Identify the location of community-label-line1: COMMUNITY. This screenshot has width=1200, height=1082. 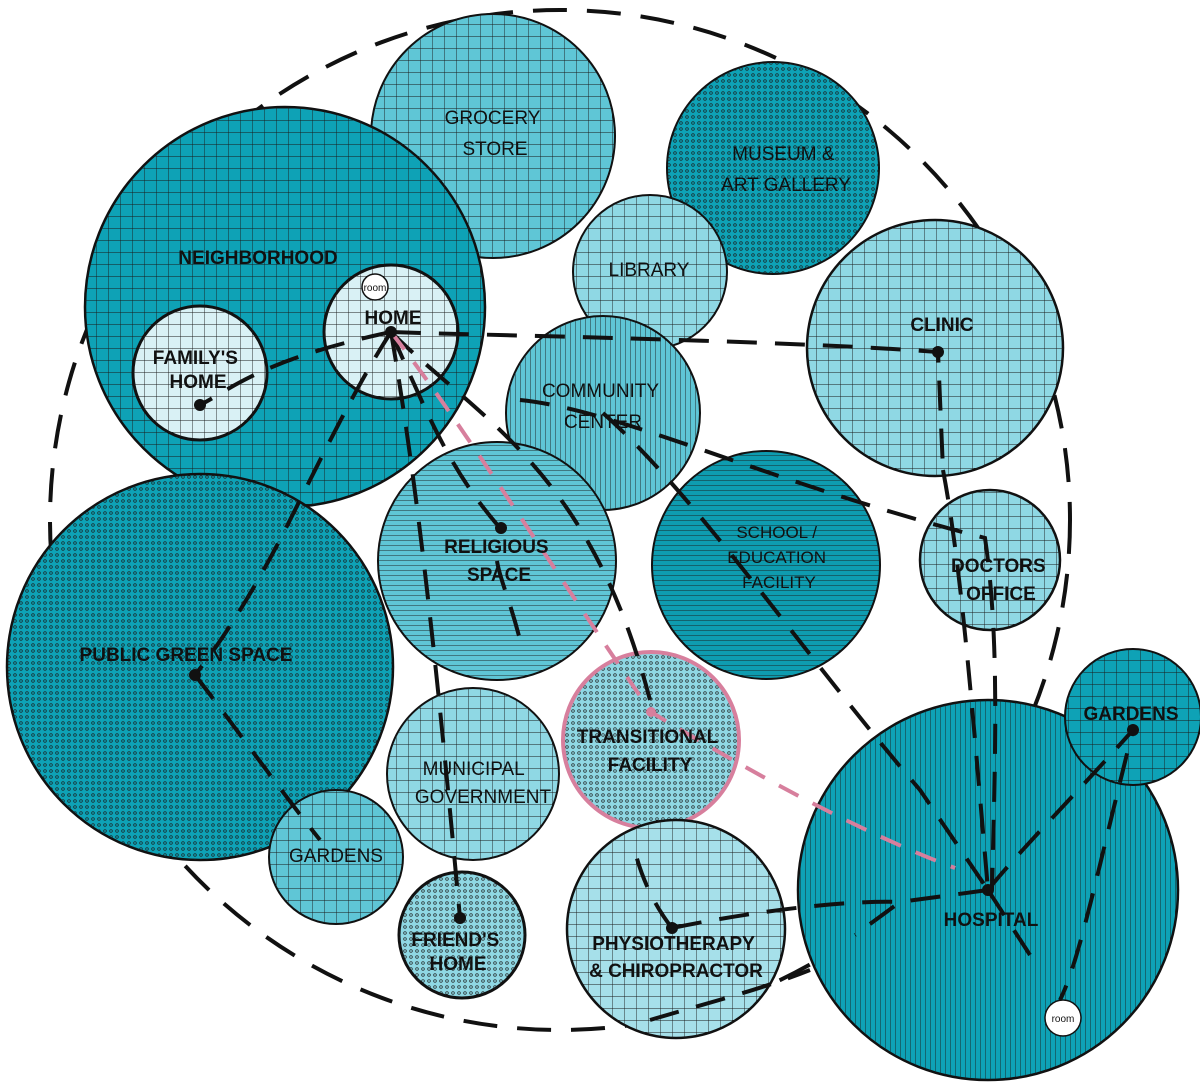
(600, 391).